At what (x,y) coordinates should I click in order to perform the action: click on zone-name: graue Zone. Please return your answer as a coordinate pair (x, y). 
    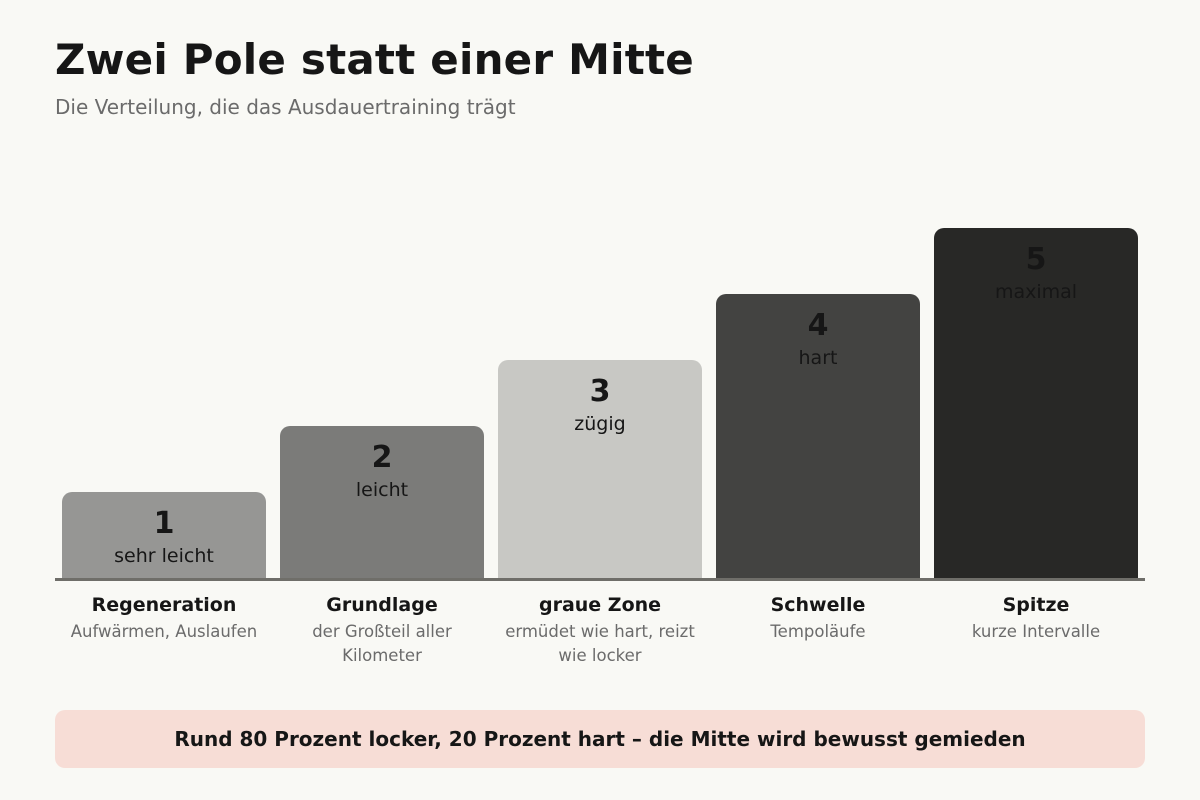
    Looking at the image, I should click on (600, 605).